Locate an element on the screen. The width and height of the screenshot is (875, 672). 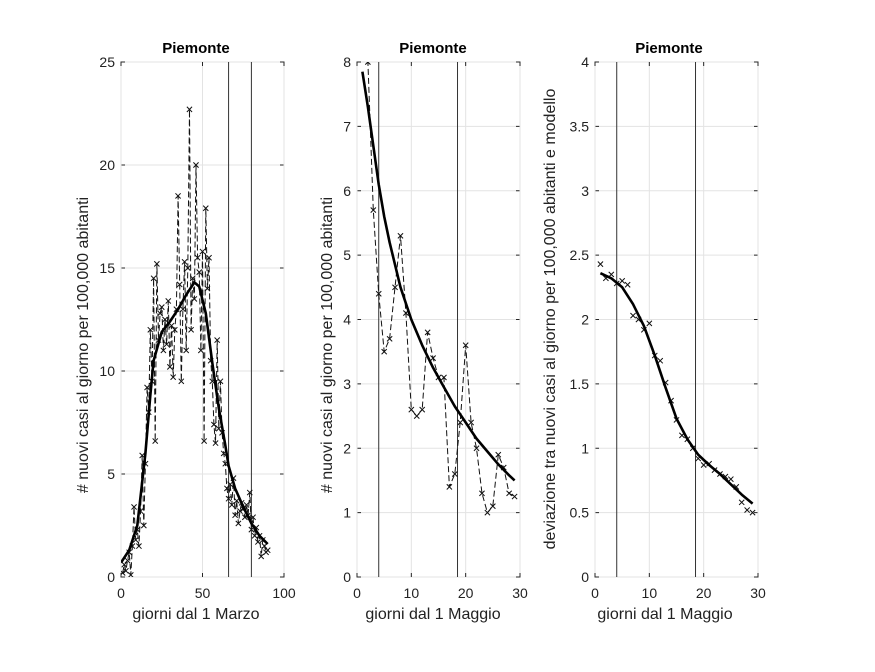
y-tick-label: 3.5 is located at coordinates (580, 126).